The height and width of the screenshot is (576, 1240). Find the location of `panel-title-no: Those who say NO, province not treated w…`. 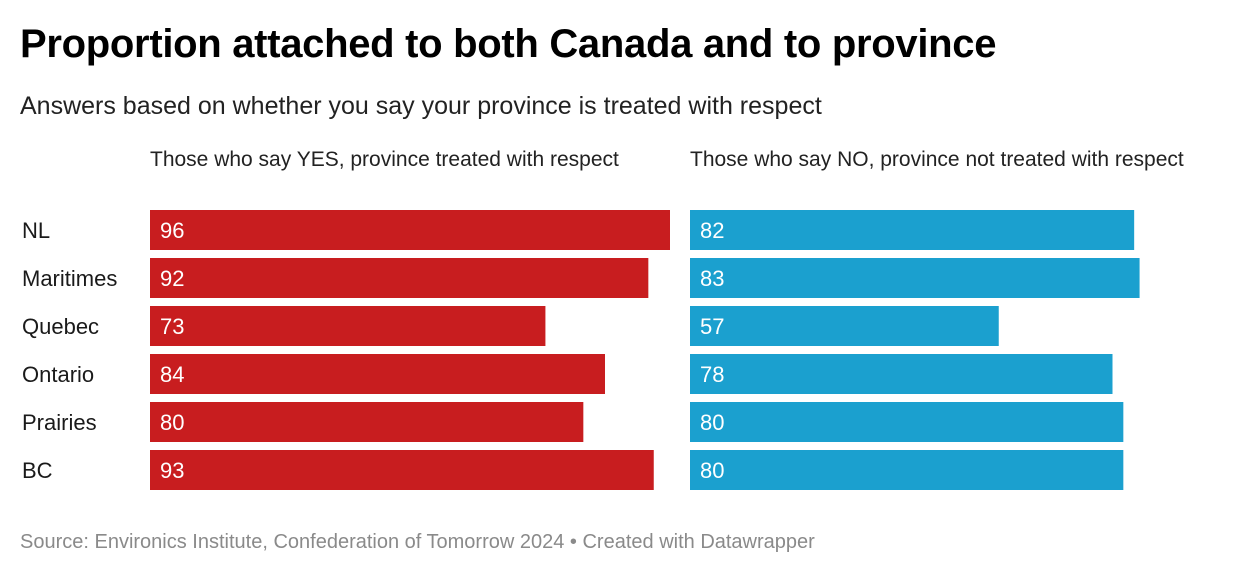

panel-title-no: Those who say NO, province not treated w… is located at coordinates (937, 159).